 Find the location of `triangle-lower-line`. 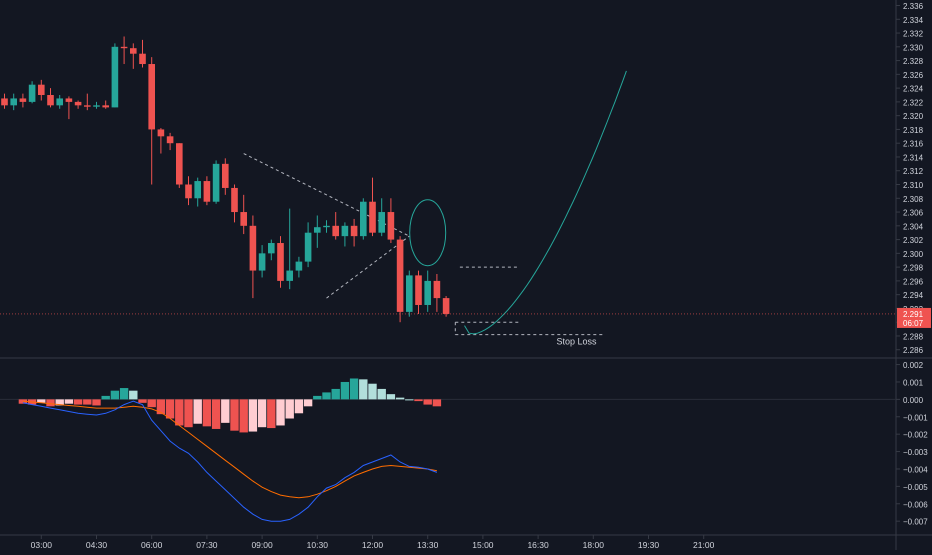

triangle-lower-line is located at coordinates (368, 267).